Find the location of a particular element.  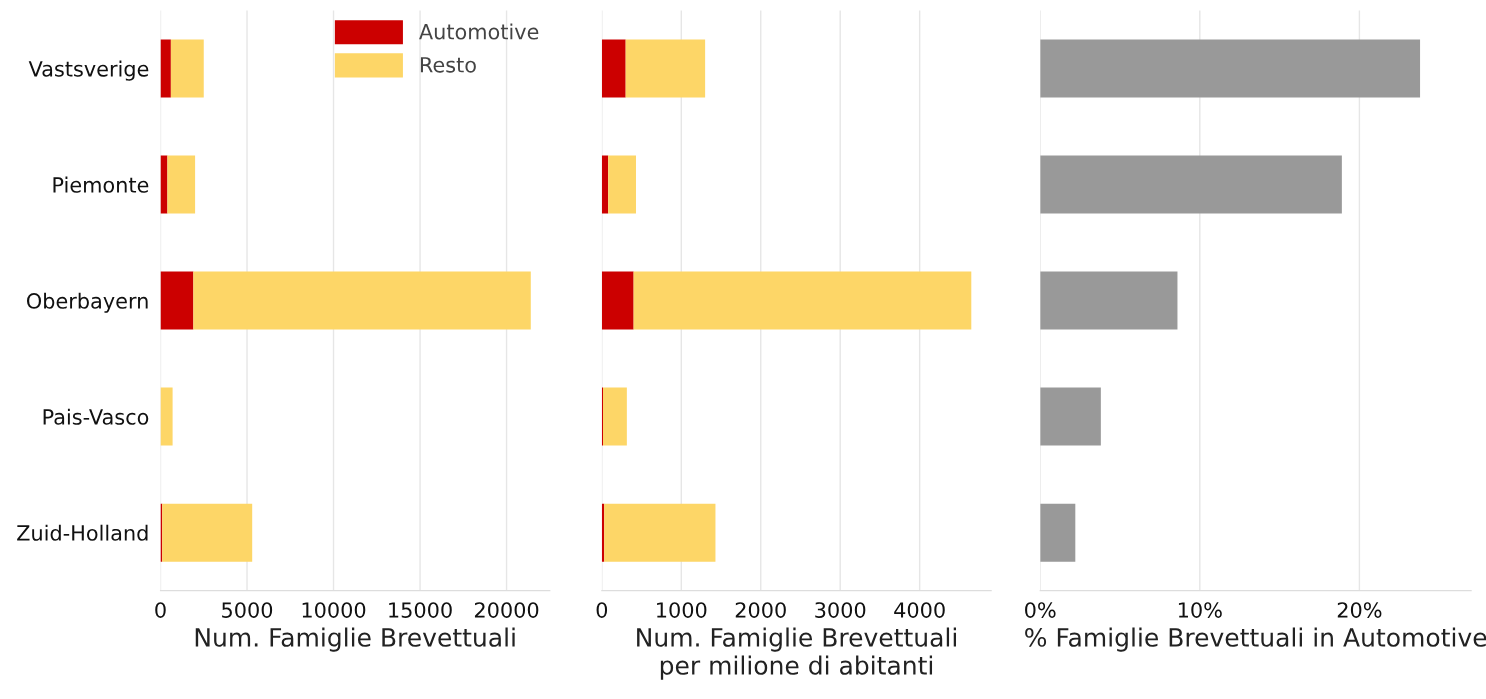

x-tick-label: 20000 is located at coordinates (506, 610).